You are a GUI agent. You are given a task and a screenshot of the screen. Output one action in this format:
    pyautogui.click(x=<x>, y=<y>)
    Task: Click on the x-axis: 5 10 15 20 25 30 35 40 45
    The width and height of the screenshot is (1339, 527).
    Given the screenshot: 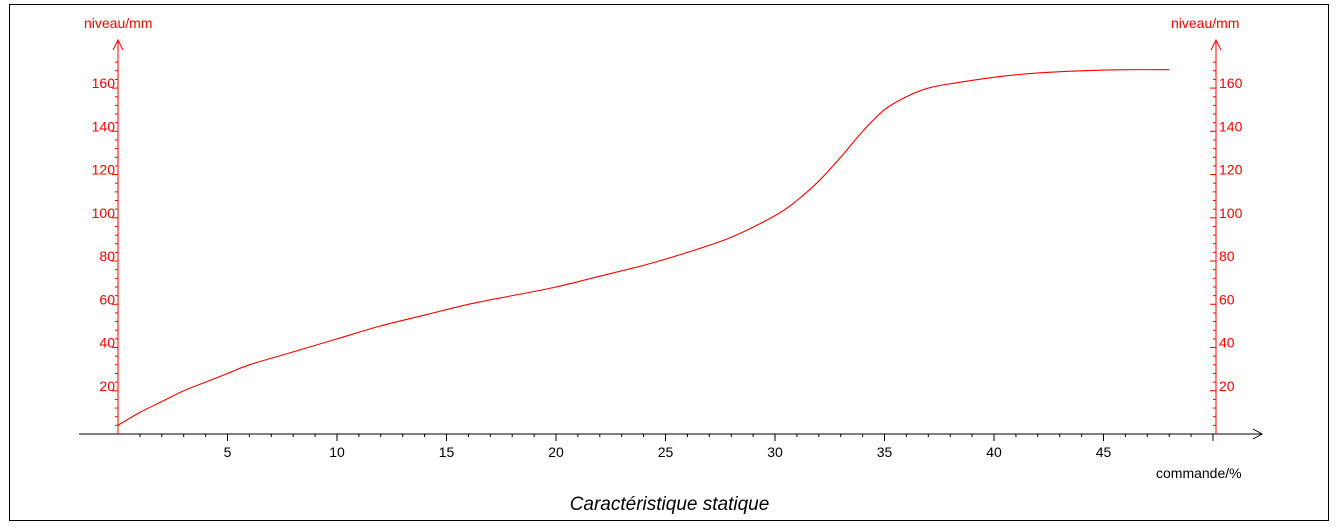 What is the action you would take?
    pyautogui.click(x=671, y=444)
    